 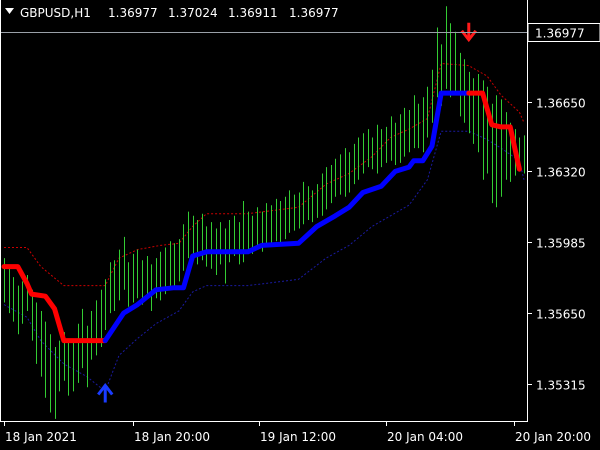 I want to click on time-tick-label: 18 Jan 20:00, so click(x=172, y=437).